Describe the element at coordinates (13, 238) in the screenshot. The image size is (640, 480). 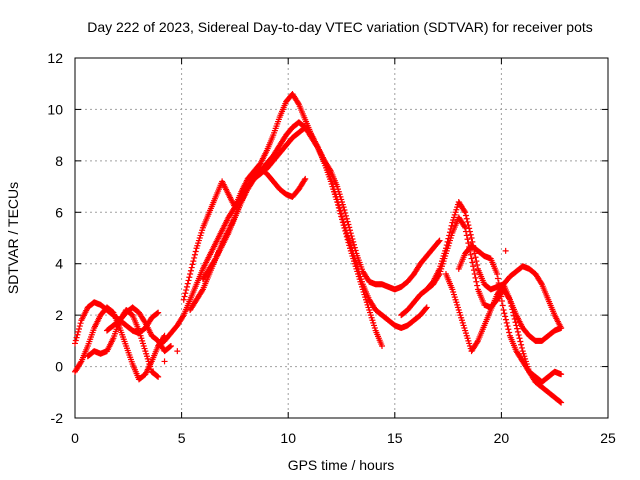
I see `y-axis-label: SDTVAR / TECUs` at that location.